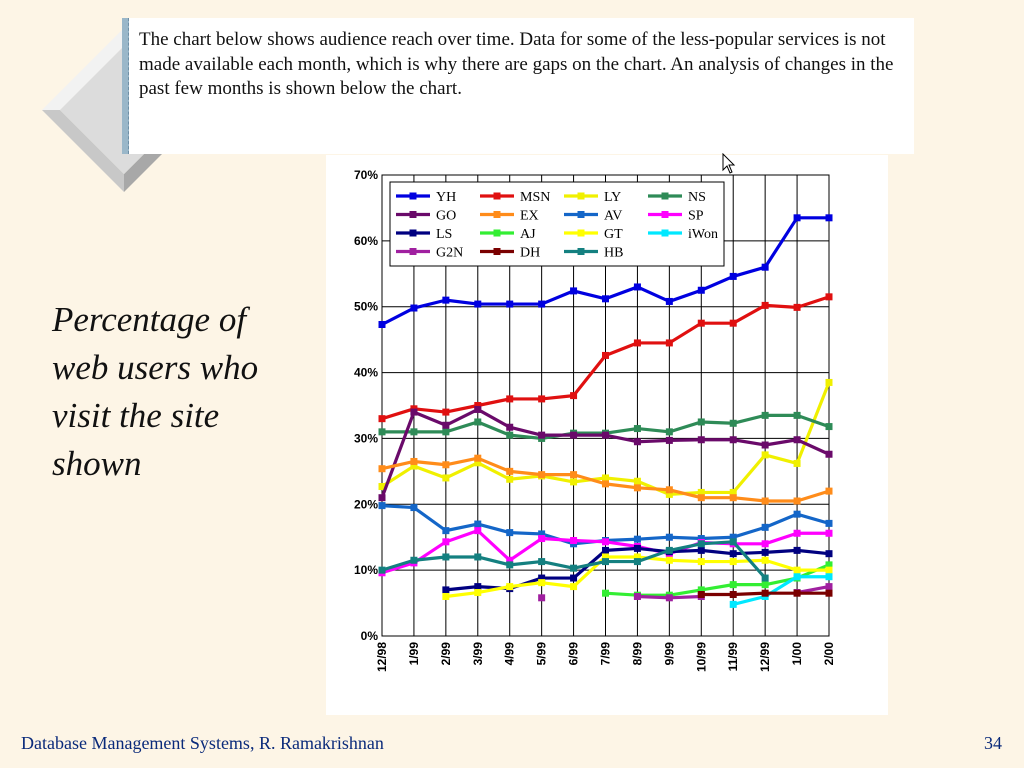 The height and width of the screenshot is (768, 1024). What do you see at coordinates (366, 570) in the screenshot?
I see `y-tick-label: 10%` at bounding box center [366, 570].